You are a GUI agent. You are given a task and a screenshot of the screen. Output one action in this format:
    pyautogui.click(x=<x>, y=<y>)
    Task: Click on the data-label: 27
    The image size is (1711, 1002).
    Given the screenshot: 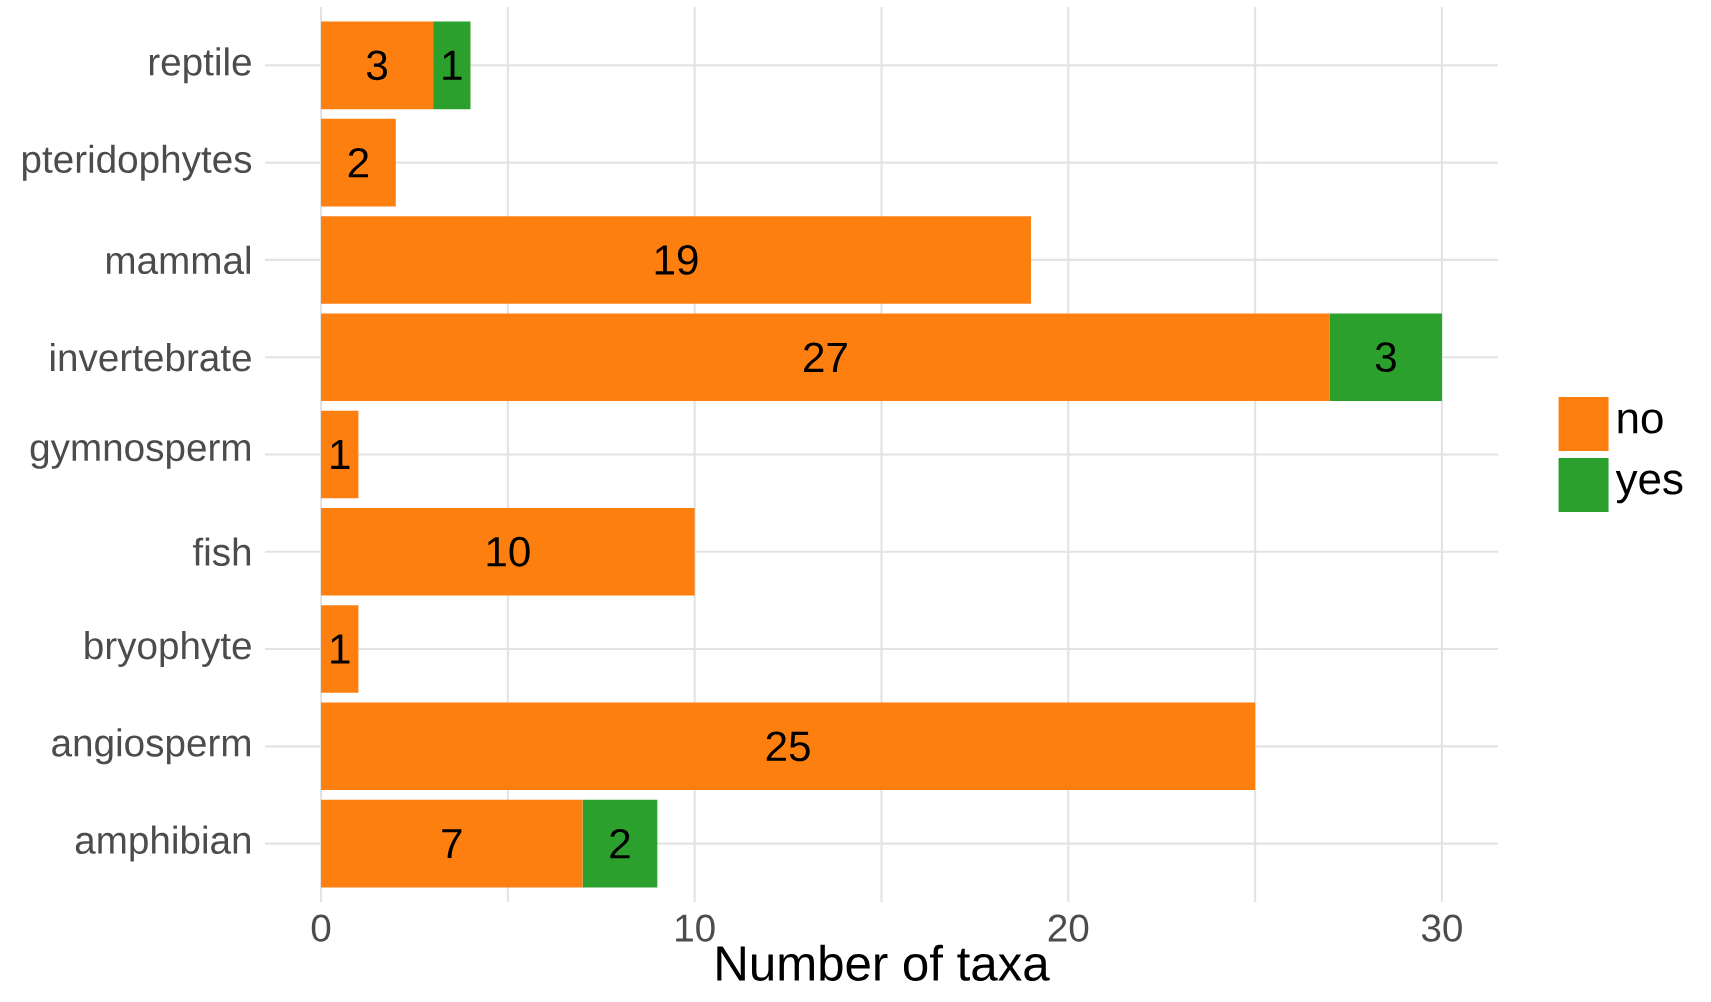 What is the action you would take?
    pyautogui.click(x=825, y=357)
    